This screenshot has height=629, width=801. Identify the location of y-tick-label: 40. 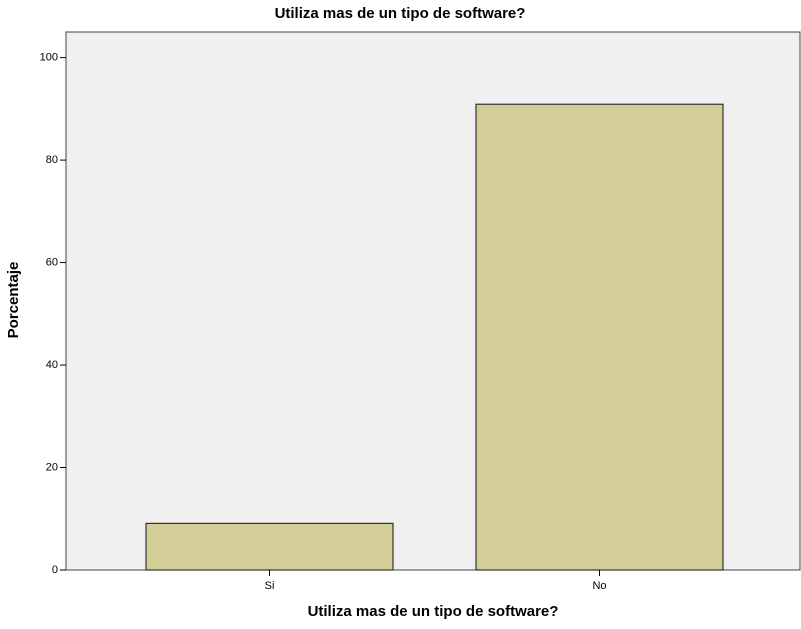
(52, 365).